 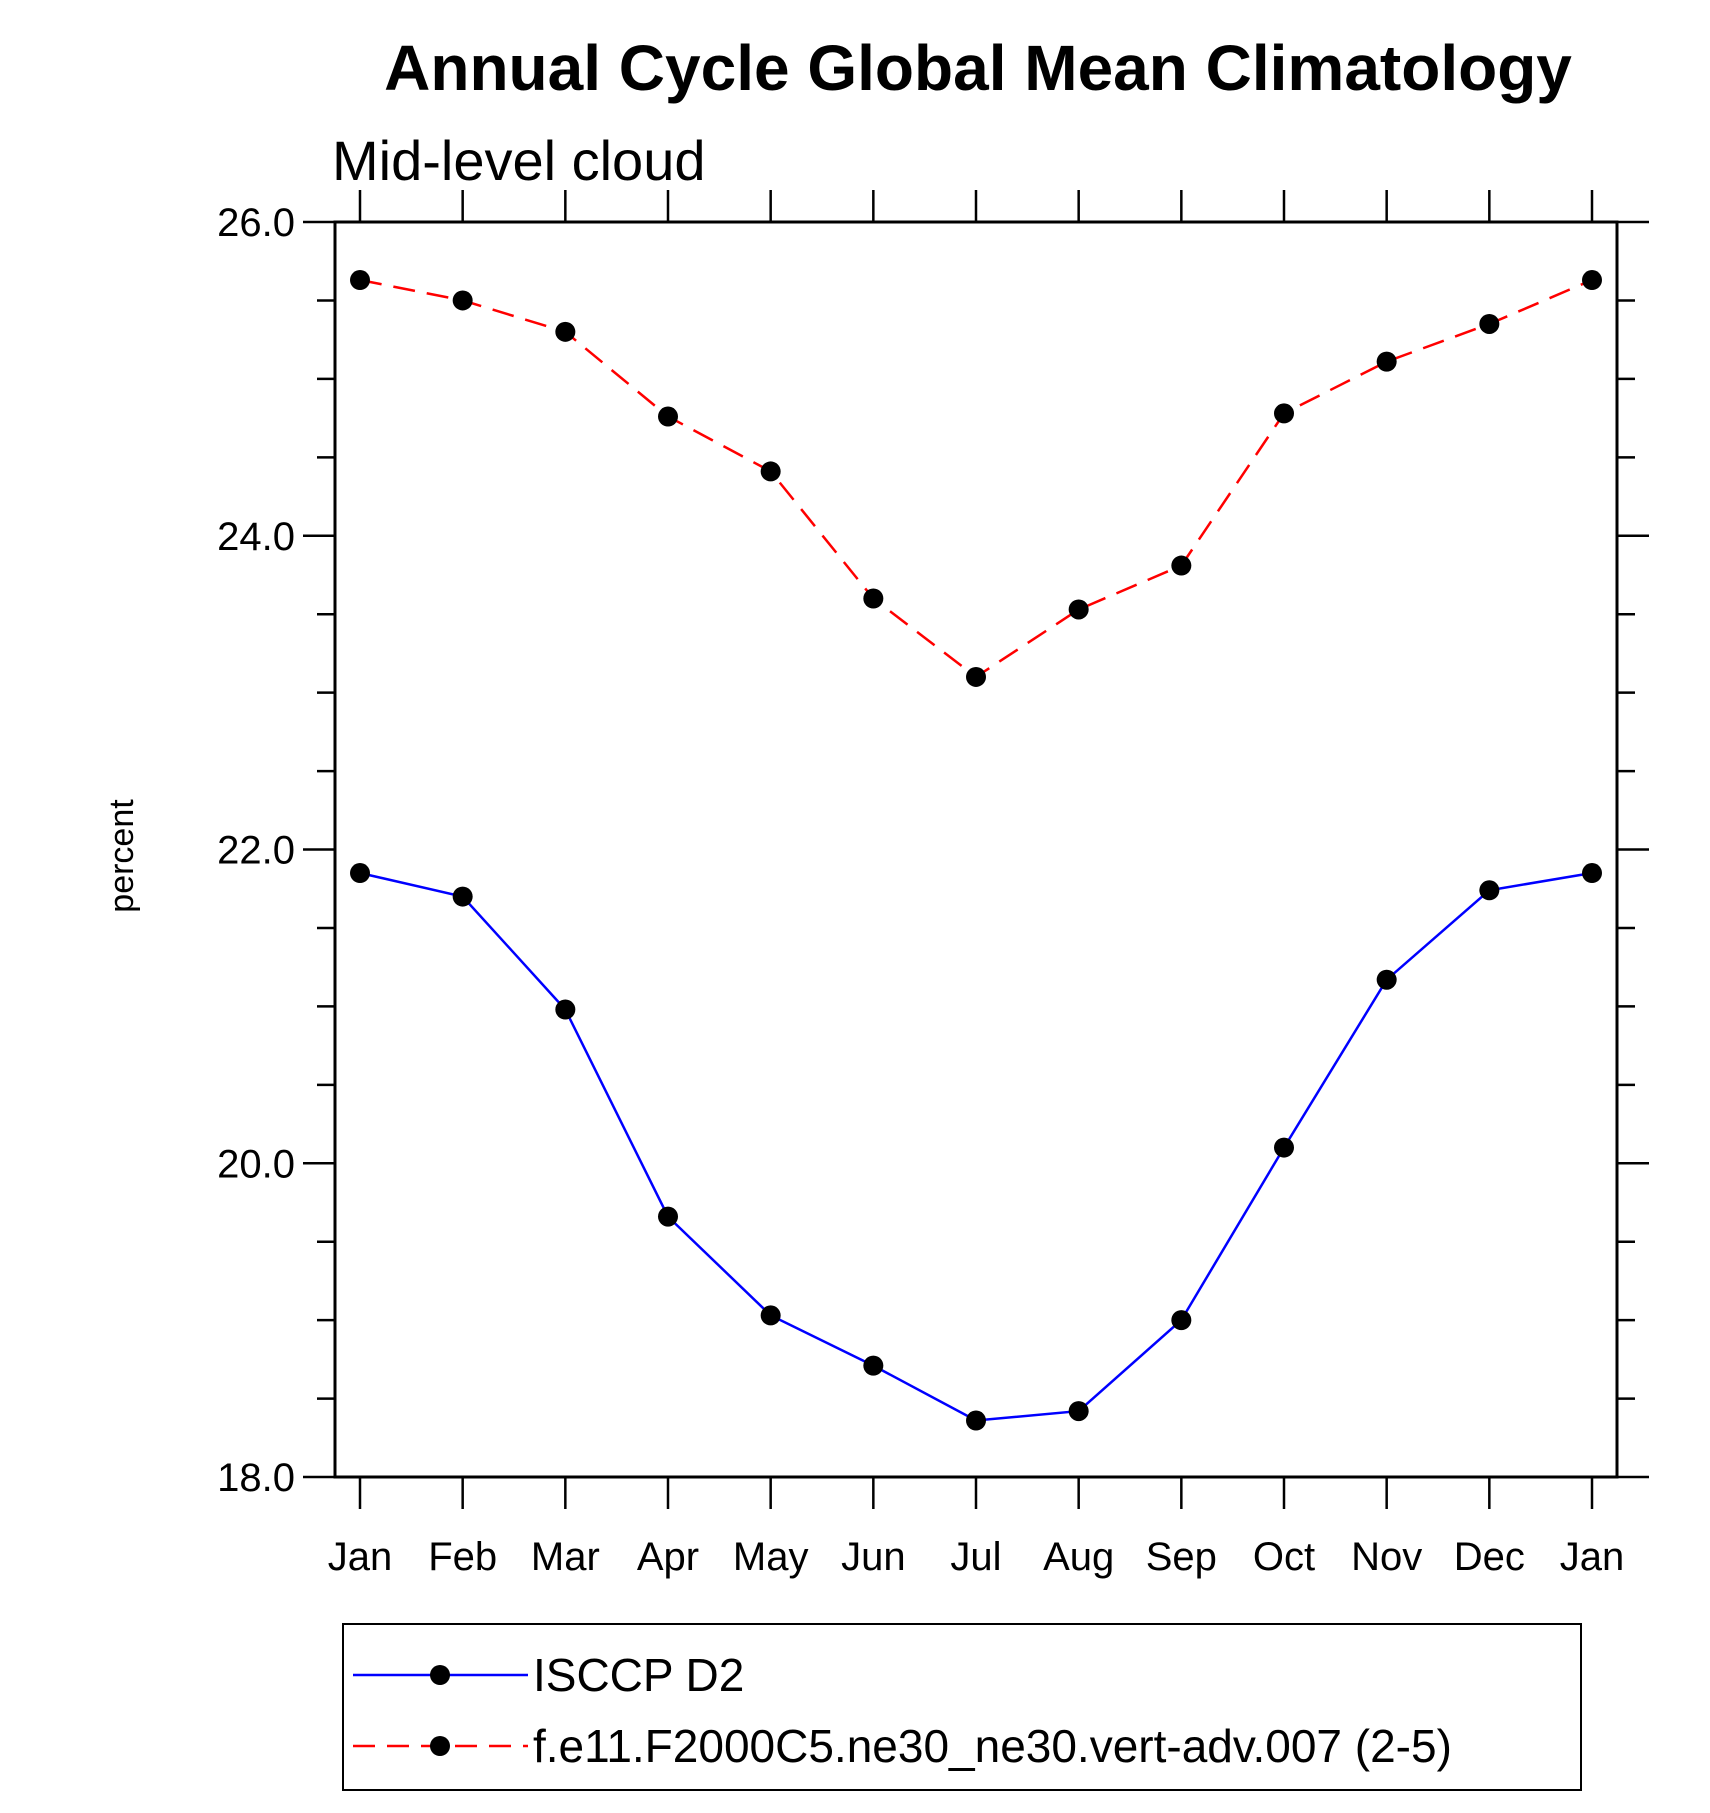 I want to click on x-tick-label: May, so click(x=771, y=1557).